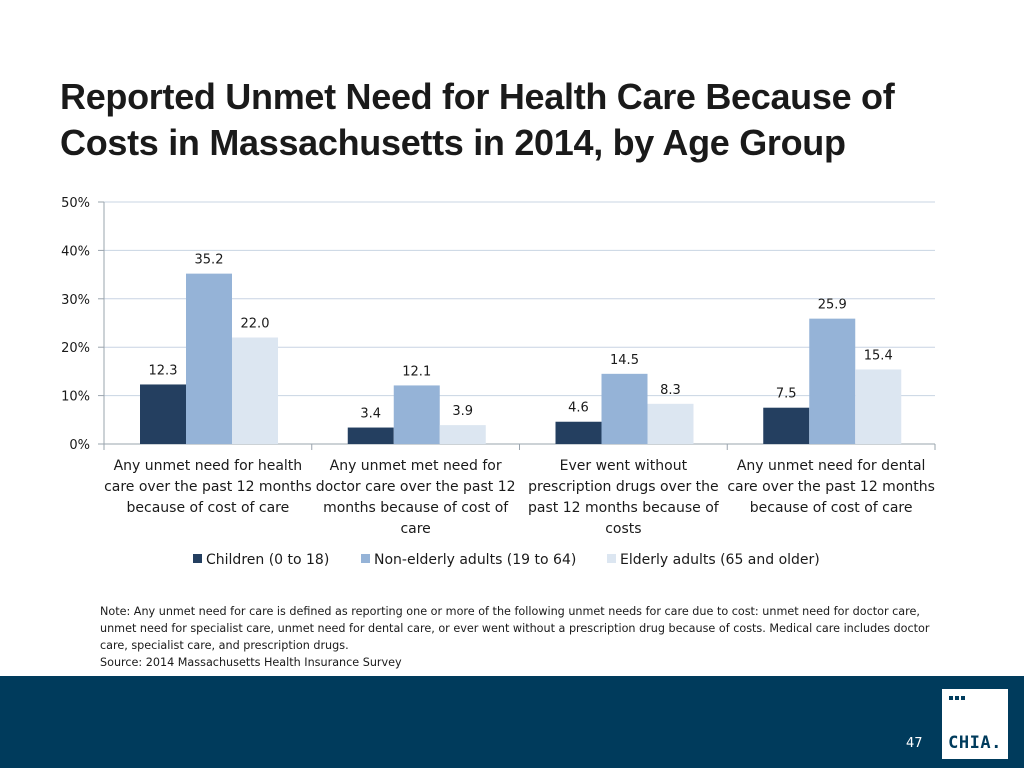 Image resolution: width=1024 pixels, height=768 pixels. I want to click on legend-label: Children (0 to 18), so click(268, 560).